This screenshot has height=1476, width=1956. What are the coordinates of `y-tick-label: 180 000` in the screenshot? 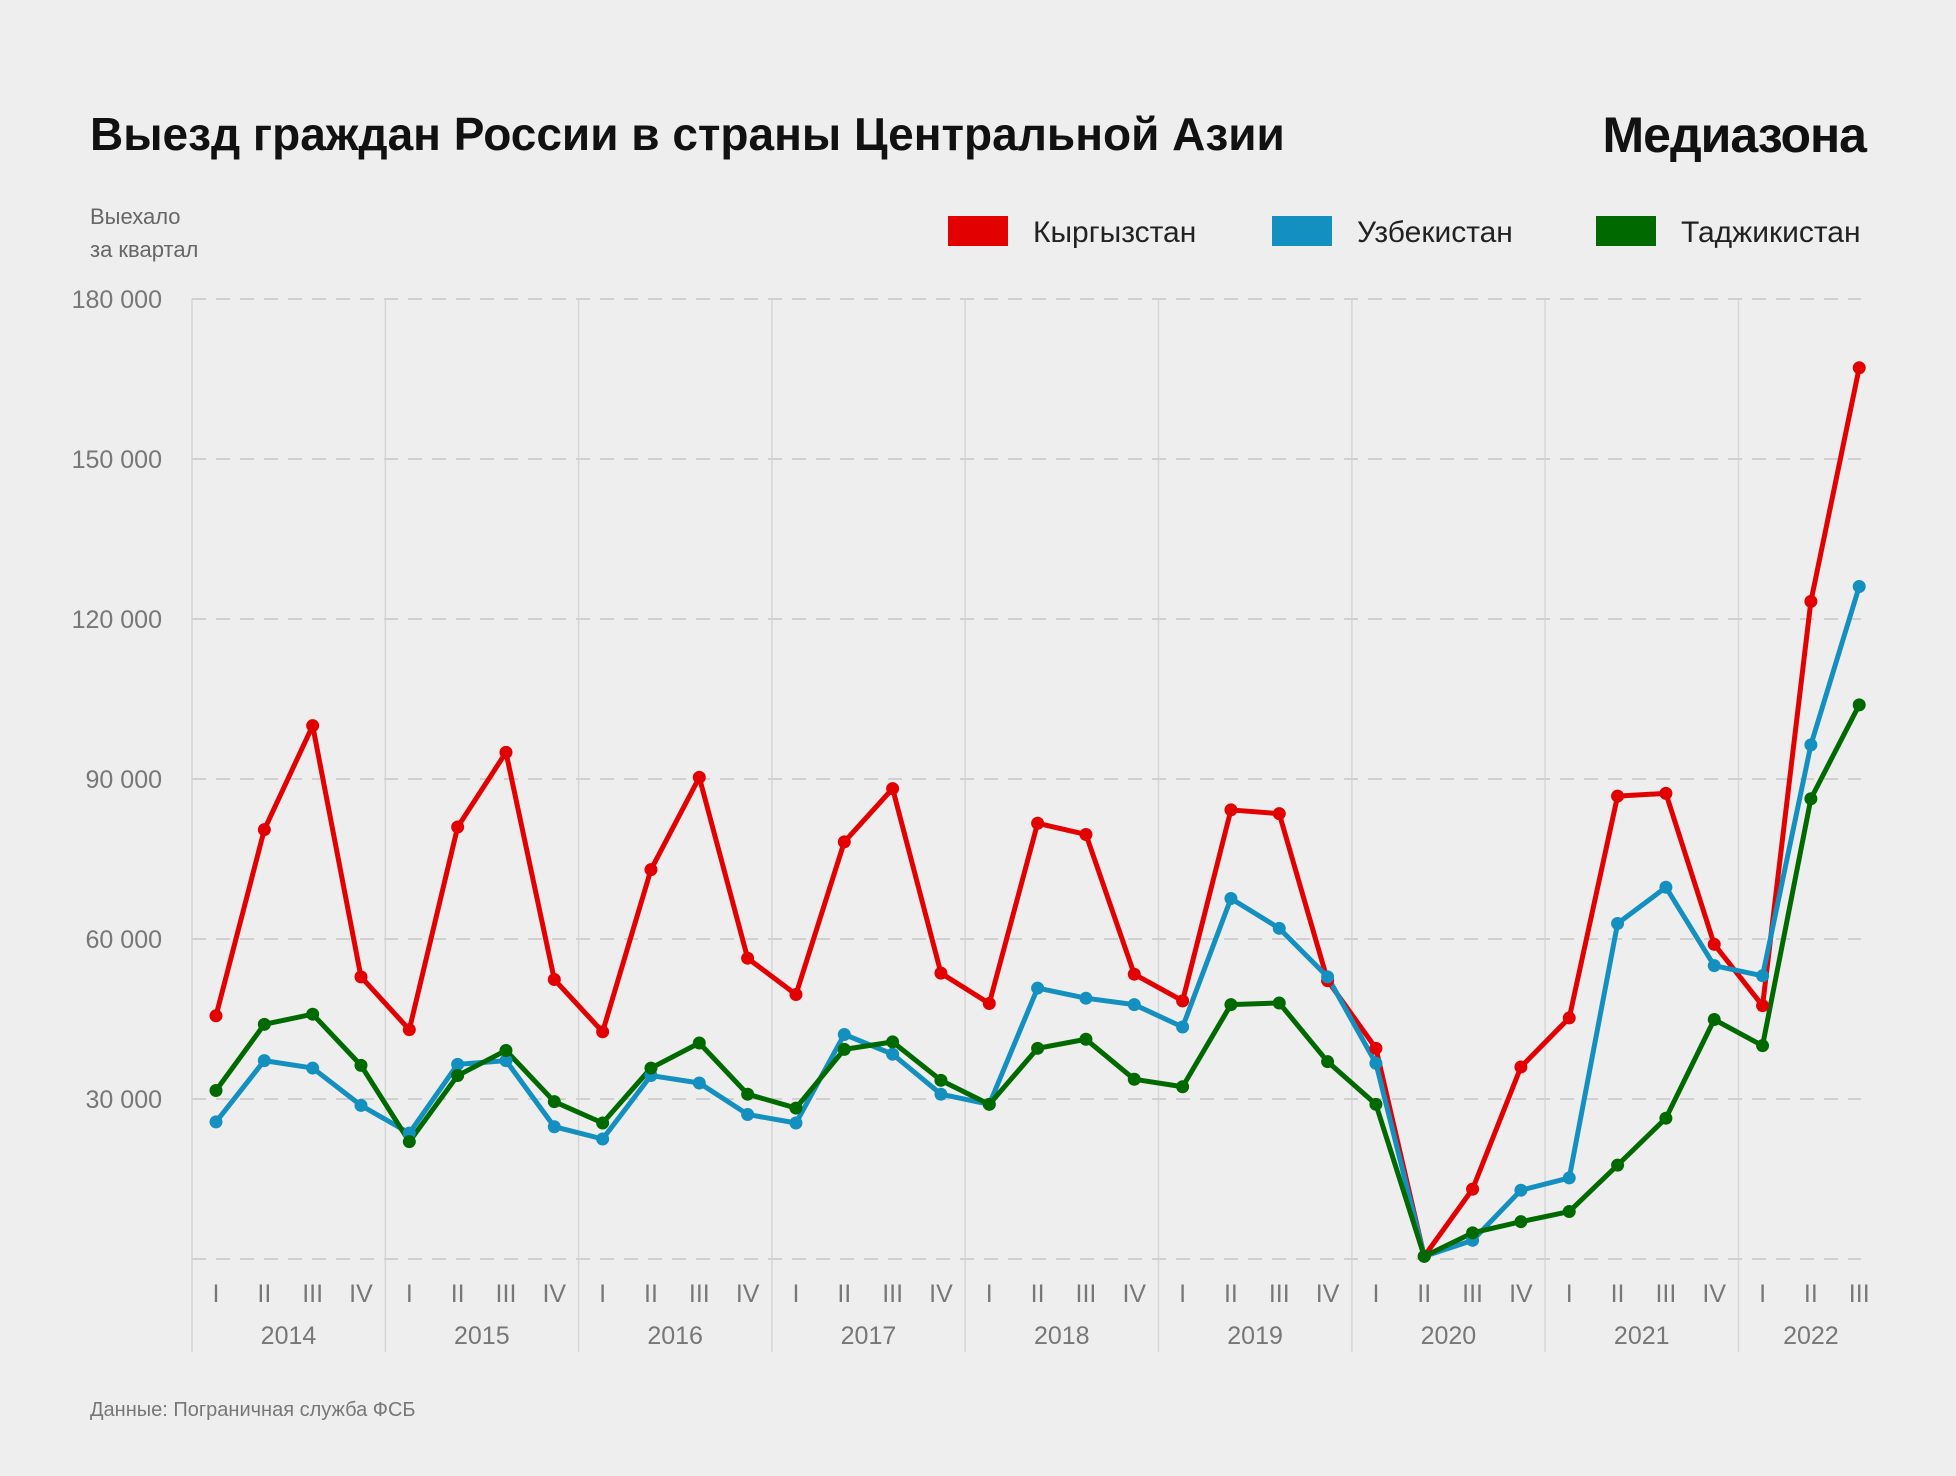 It's located at (117, 300).